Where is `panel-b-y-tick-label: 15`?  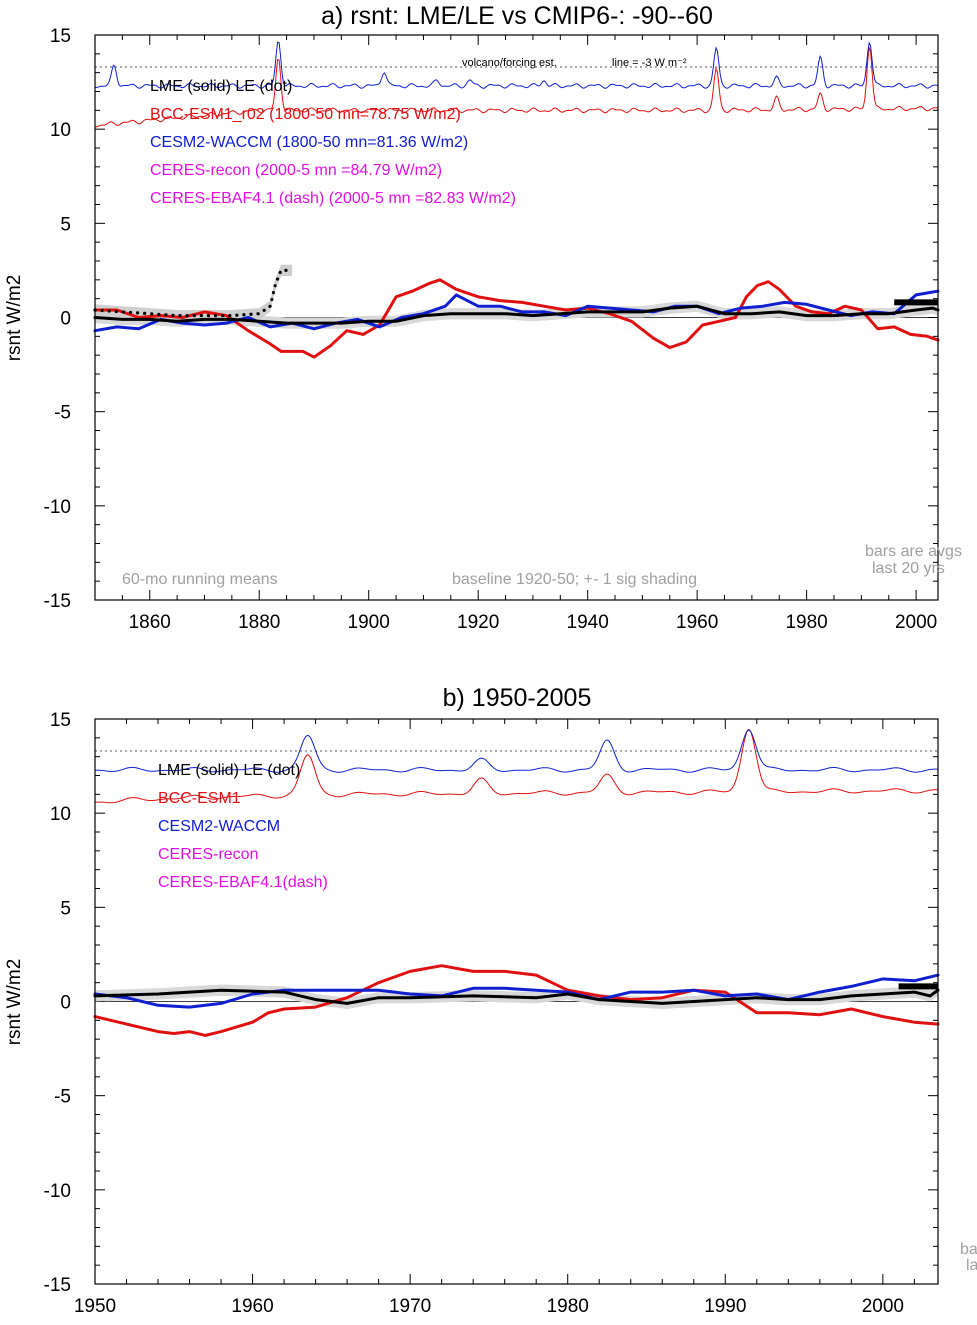 panel-b-y-tick-label: 15 is located at coordinates (60, 720).